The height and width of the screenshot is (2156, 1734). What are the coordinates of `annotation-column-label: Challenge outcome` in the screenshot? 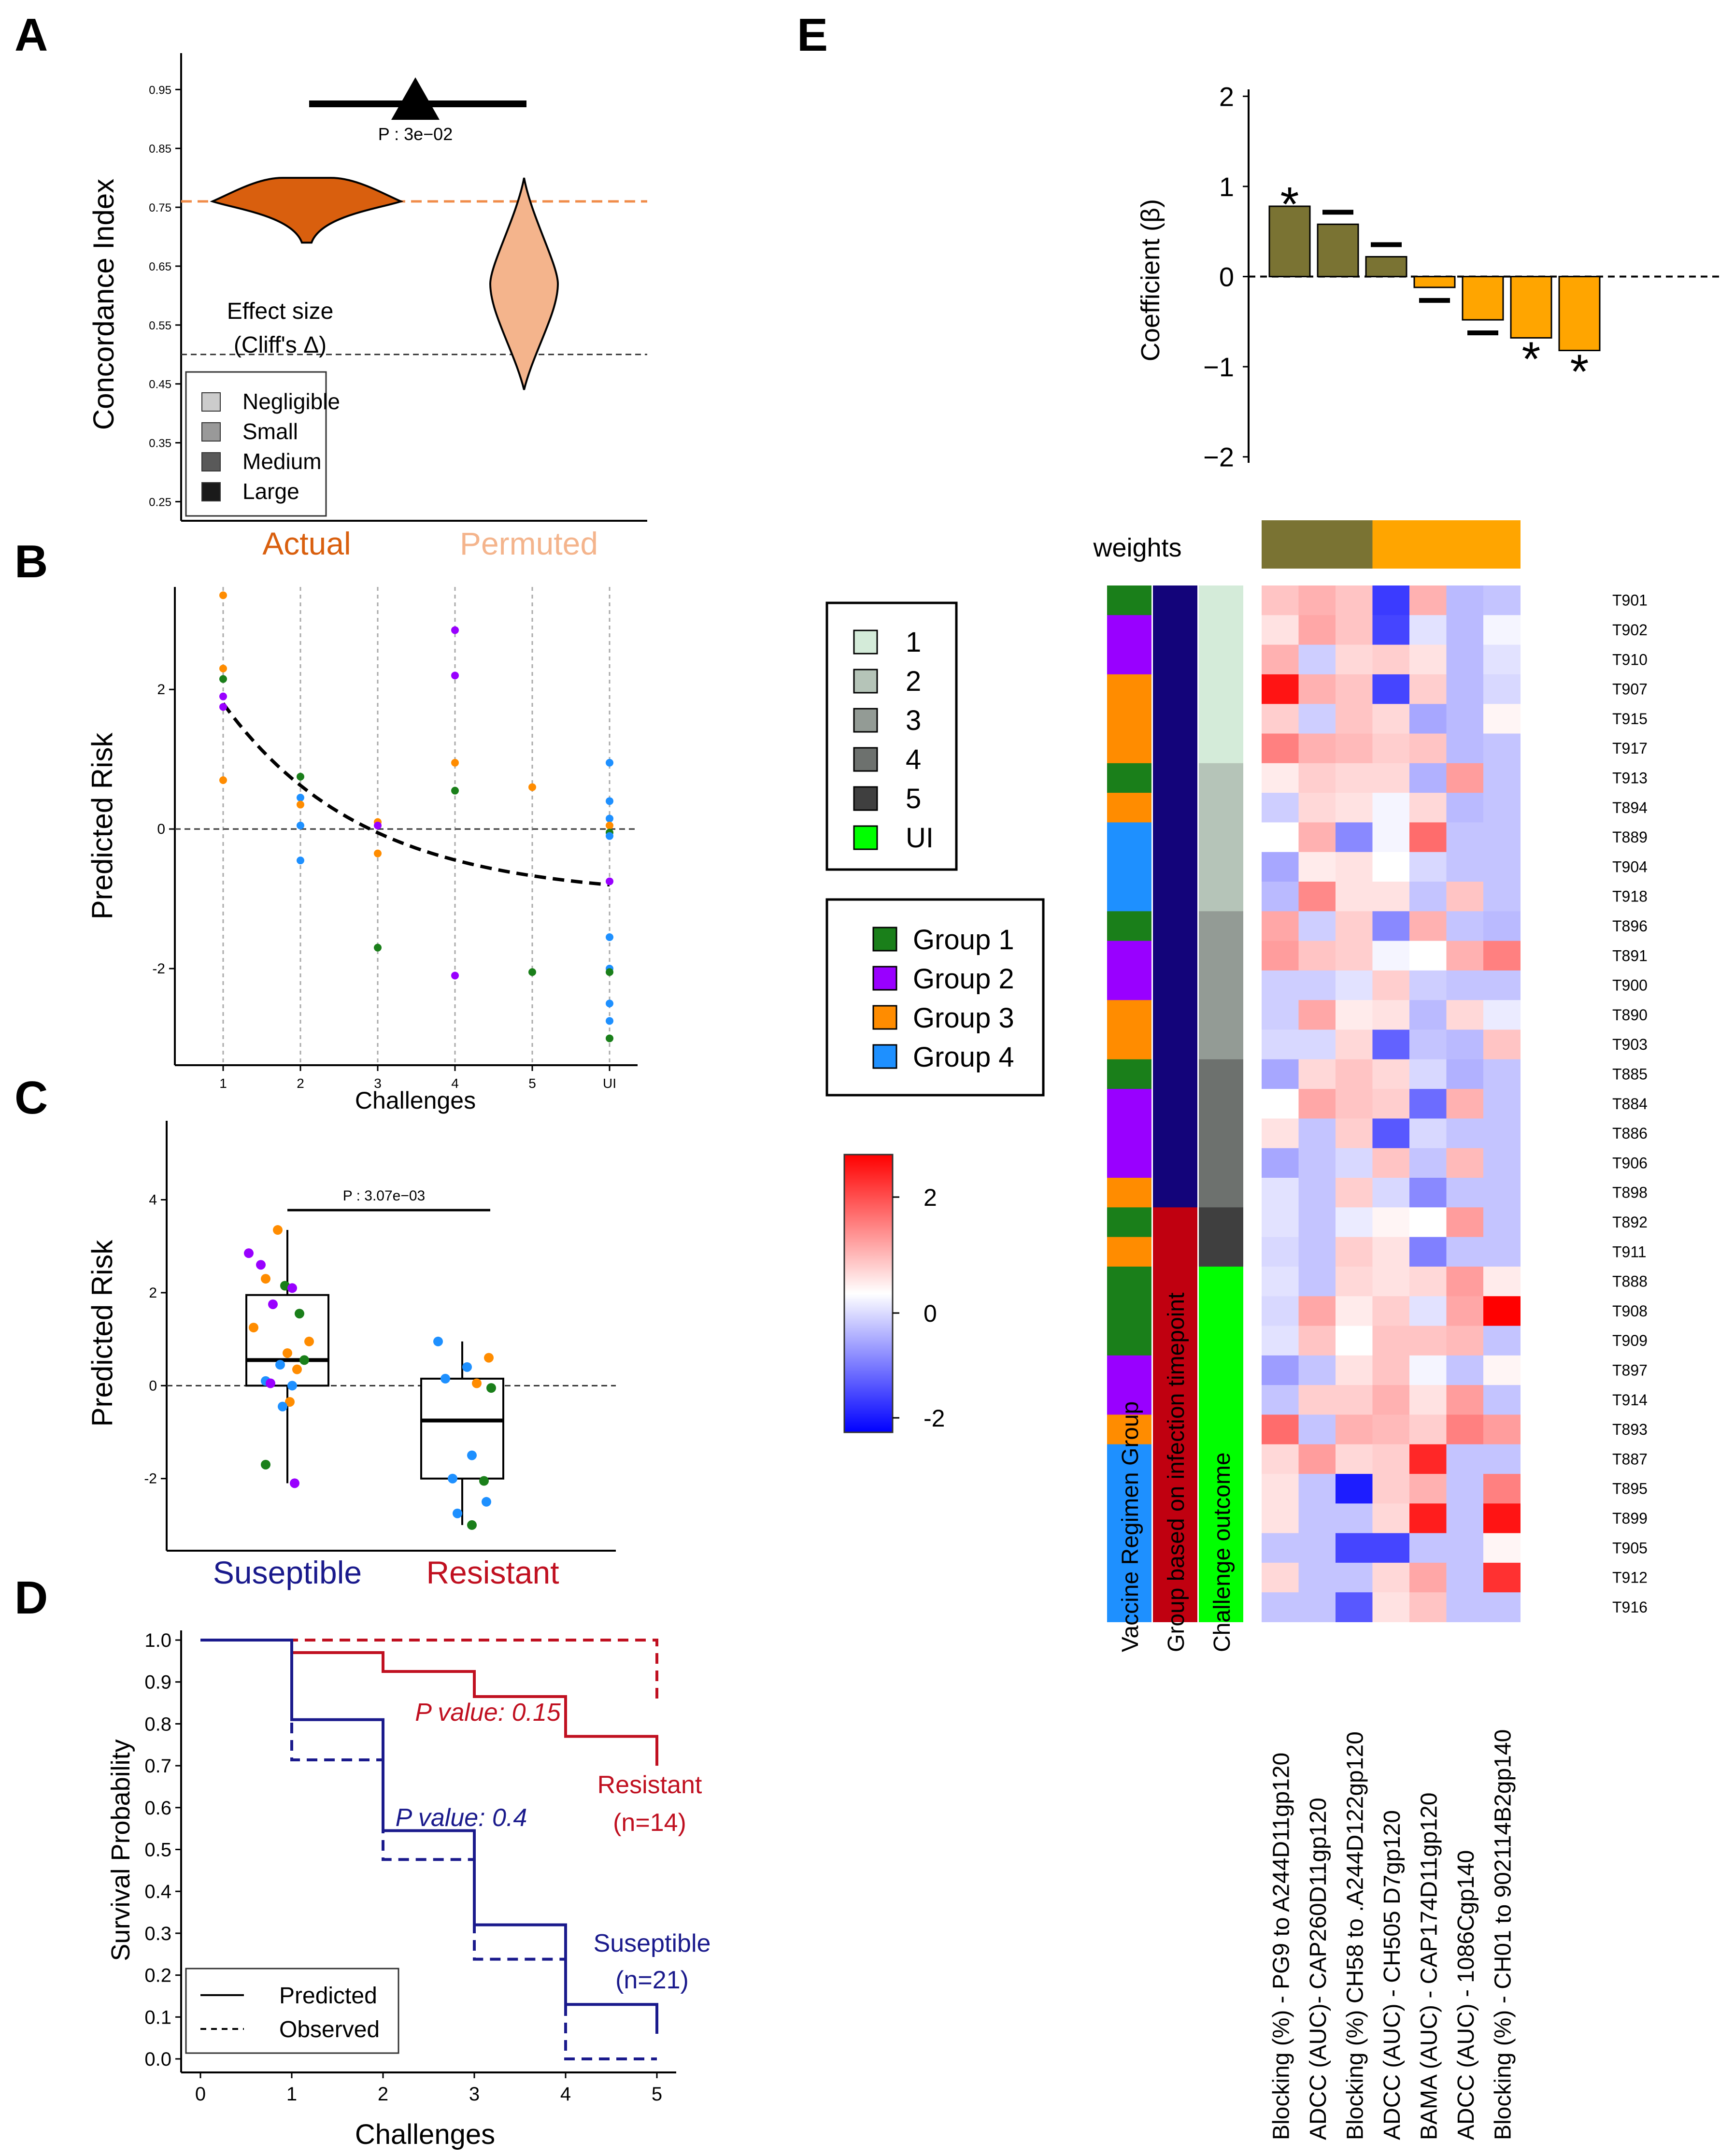 It's located at (1222, 1552).